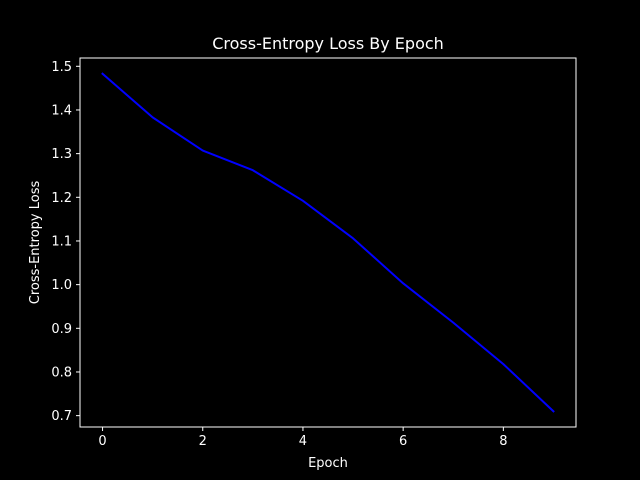 This screenshot has height=480, width=640. Describe the element at coordinates (61, 241) in the screenshot. I see `y-tick-label: 1.1` at that location.